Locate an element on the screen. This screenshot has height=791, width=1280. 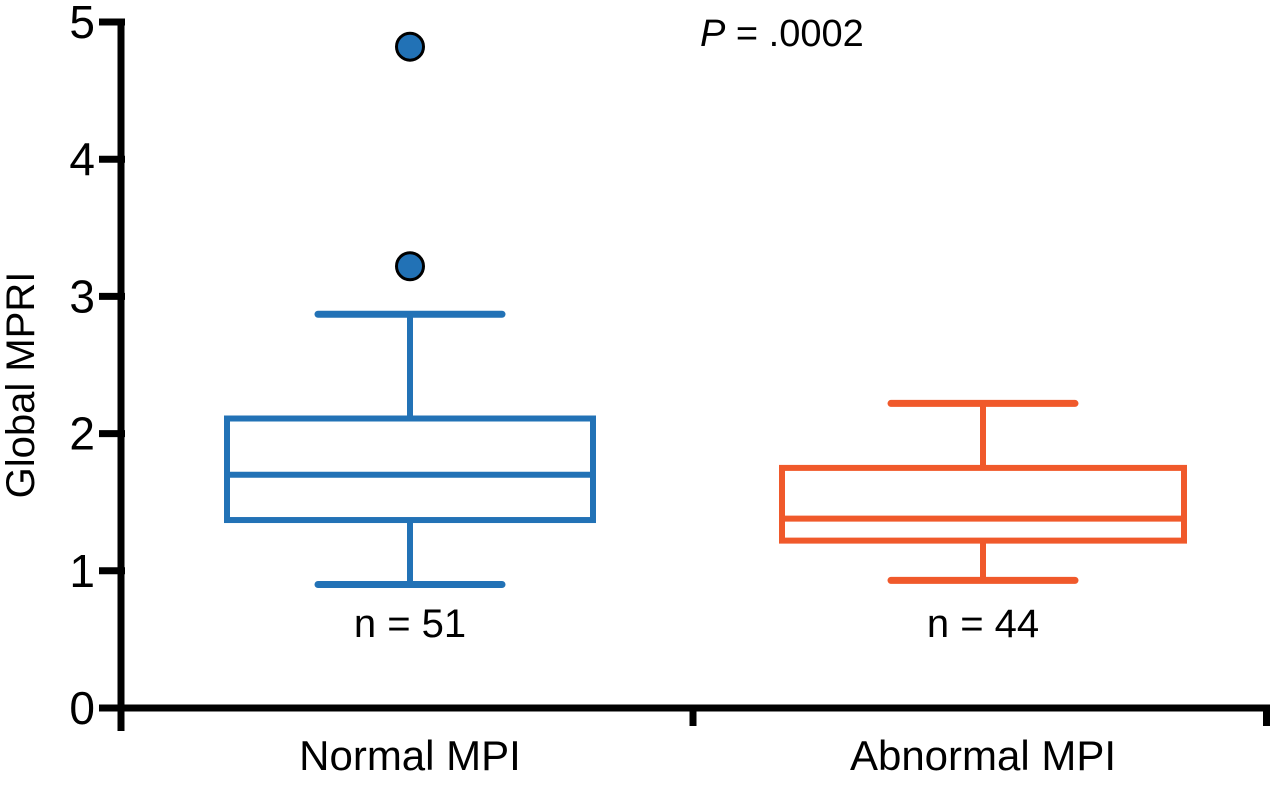
p-value-annotation: P = .0002 is located at coordinates (782, 34).